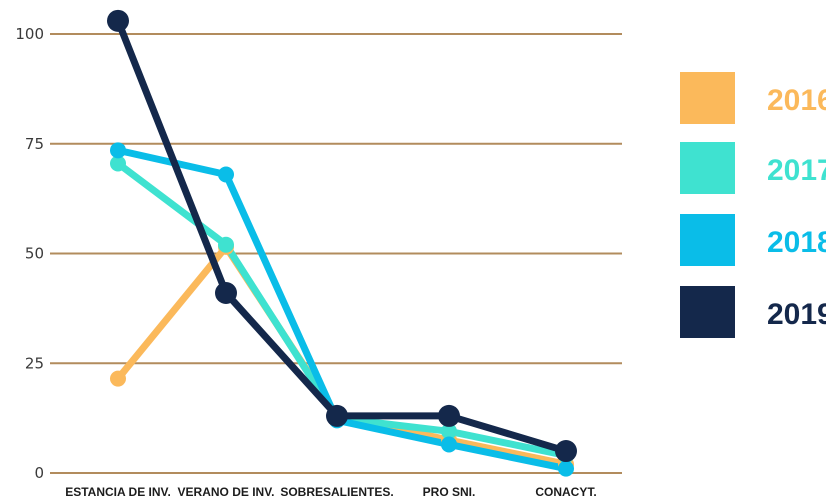  I want to click on data-point-2016, so click(118, 378).